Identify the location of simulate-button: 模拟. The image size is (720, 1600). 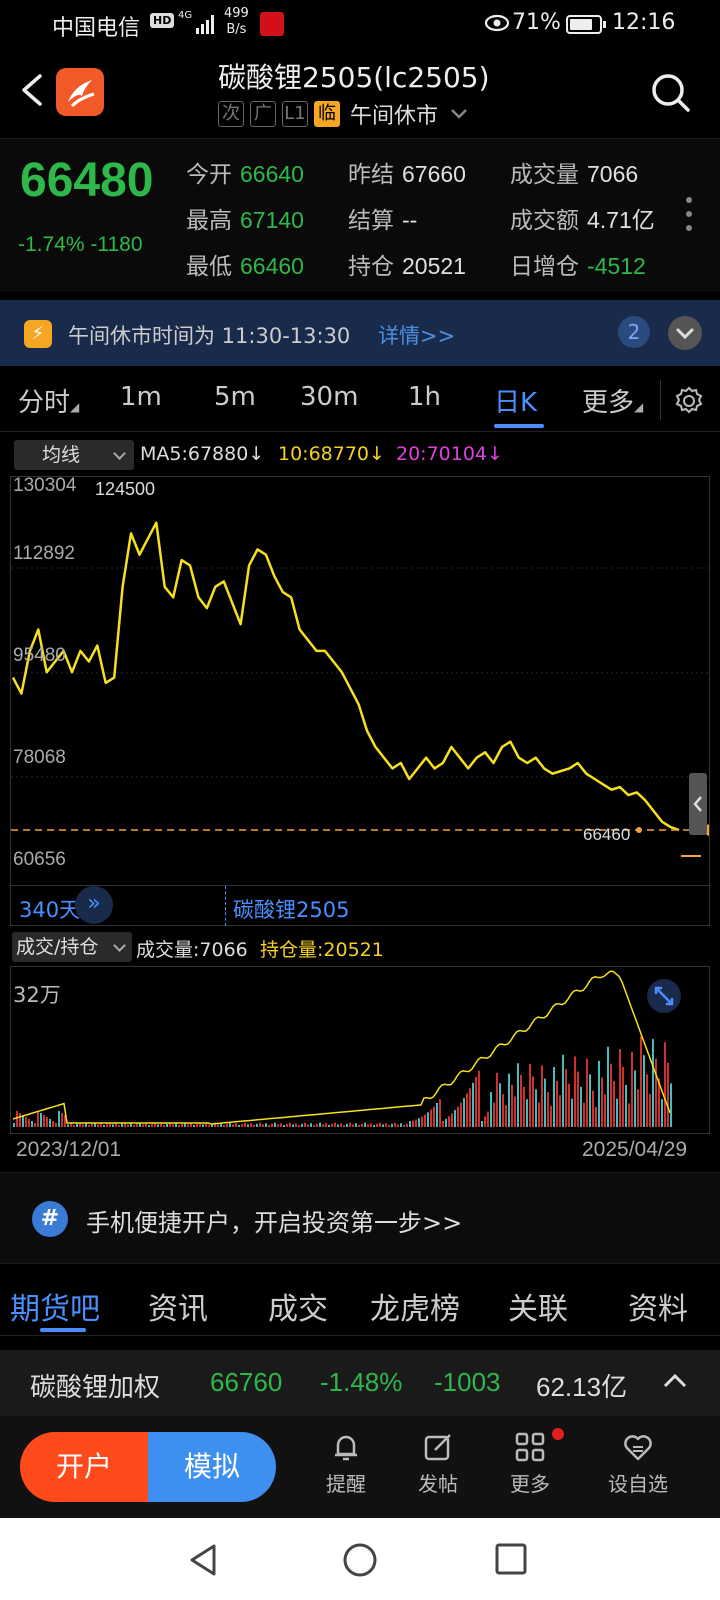
(212, 1467).